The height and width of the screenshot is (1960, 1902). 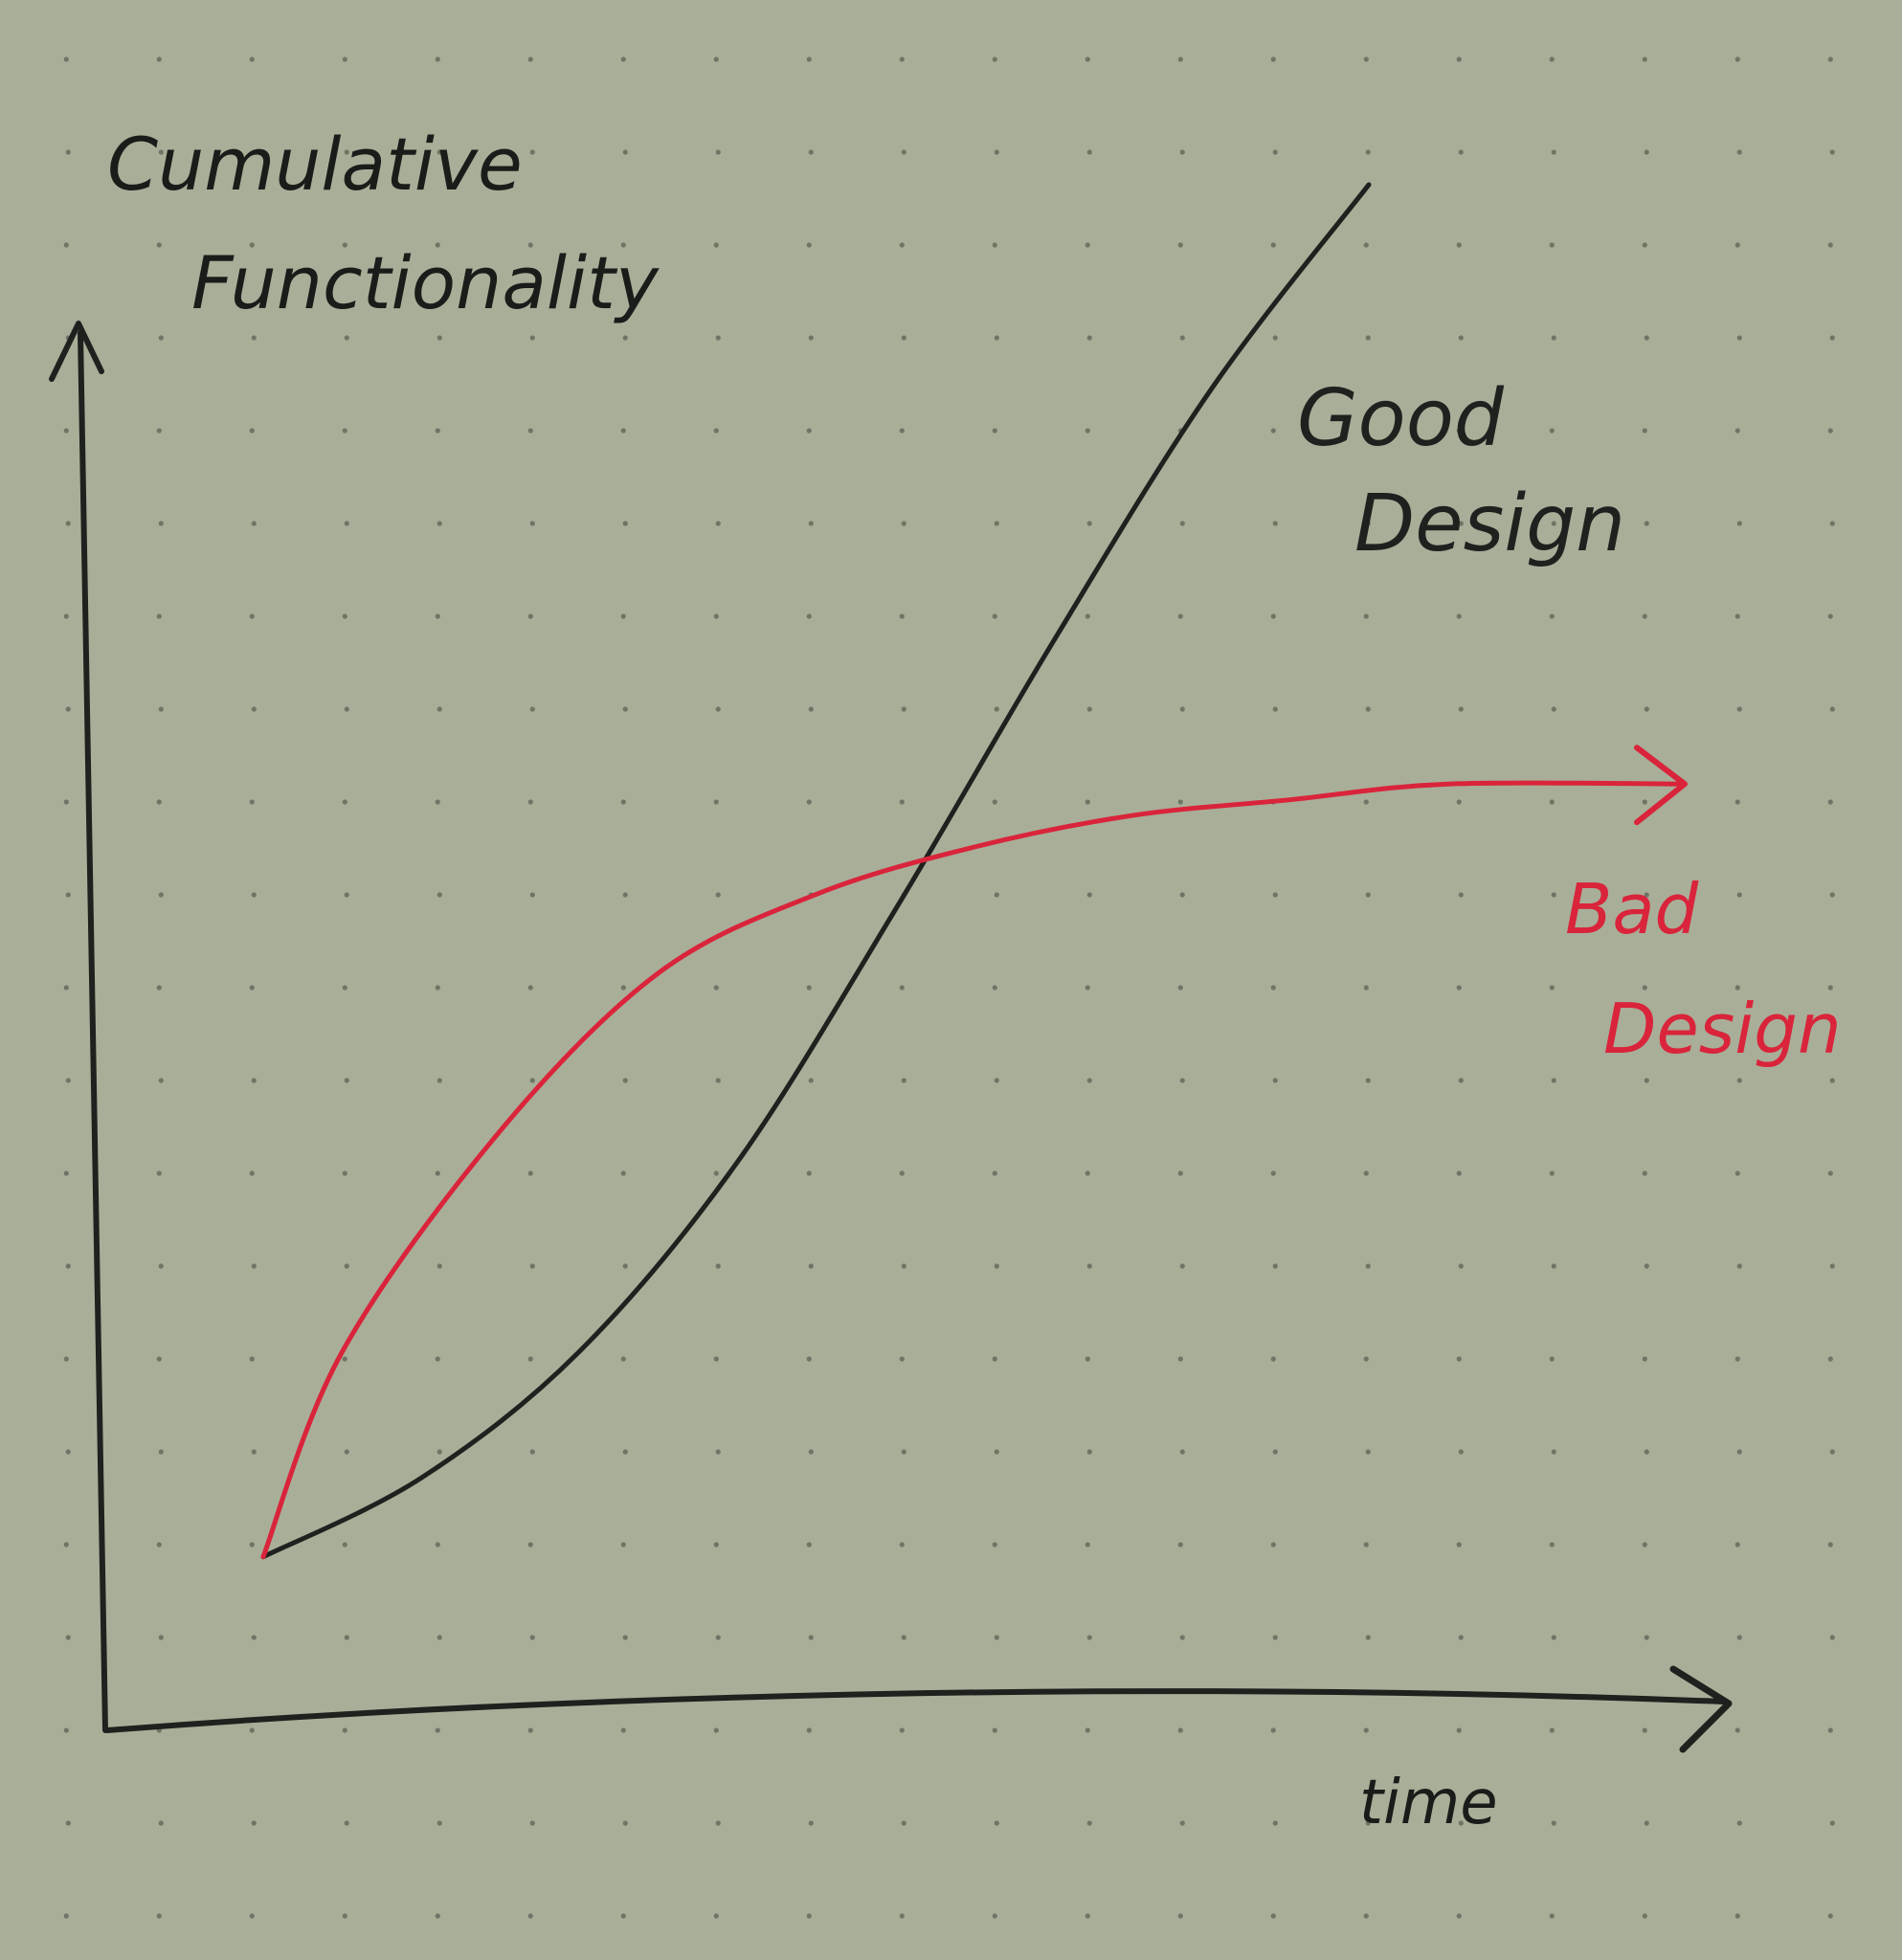 What do you see at coordinates (1661, 786) in the screenshot?
I see `series-arrowhead-bad-design` at bounding box center [1661, 786].